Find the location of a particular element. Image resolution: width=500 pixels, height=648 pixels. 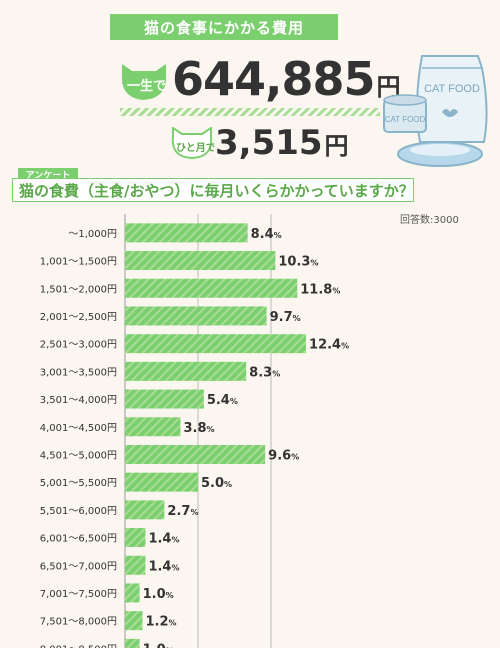

category-label: 7,001～7,500円 is located at coordinates (78, 594).